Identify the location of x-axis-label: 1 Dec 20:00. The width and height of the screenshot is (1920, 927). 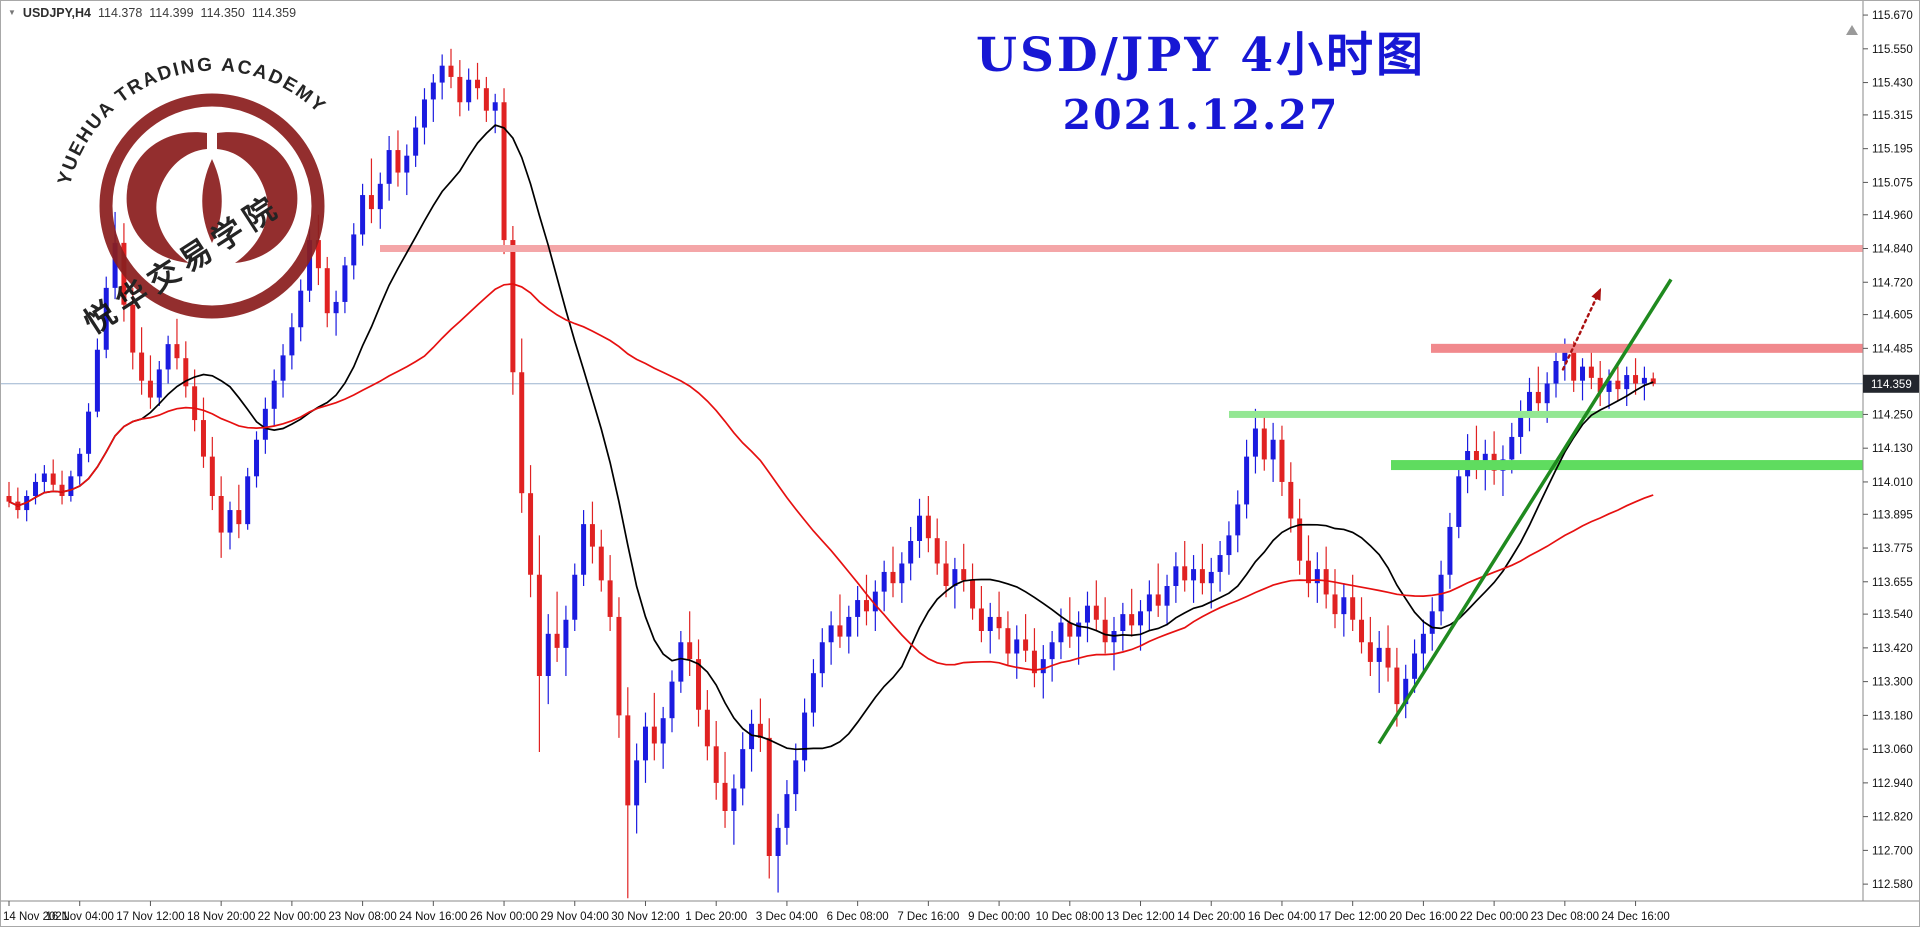
(716, 917).